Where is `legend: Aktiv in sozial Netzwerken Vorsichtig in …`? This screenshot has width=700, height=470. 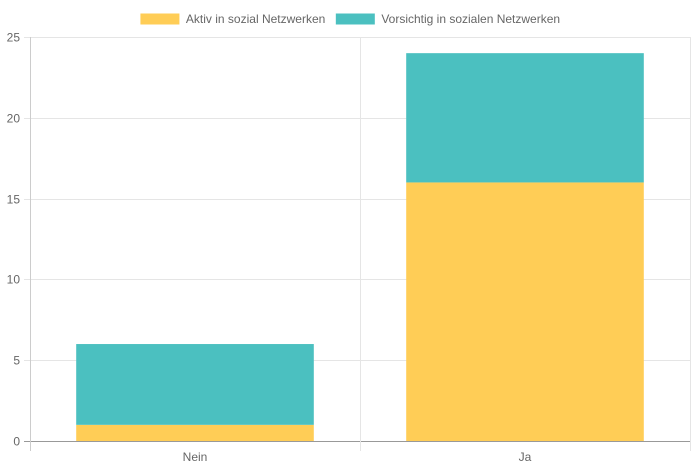
legend: Aktiv in sozial Netzwerken Vorsichtig in … is located at coordinates (349, 19).